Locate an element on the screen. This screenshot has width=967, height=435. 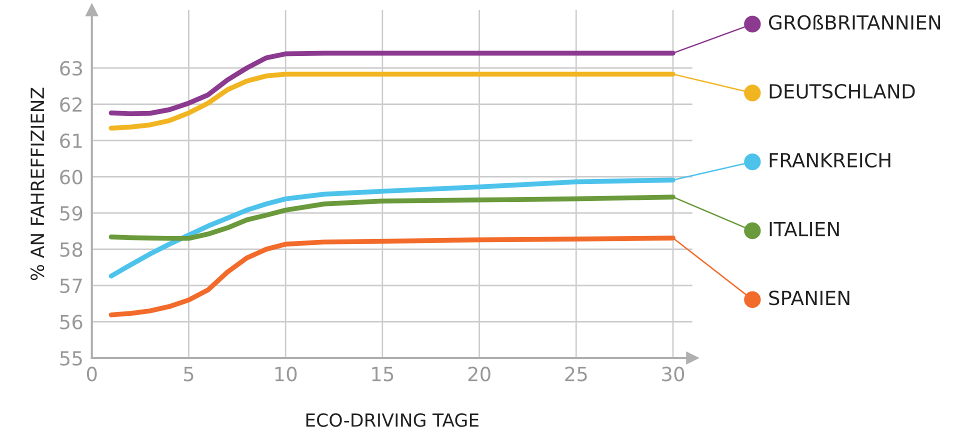
x-tick-label: 15 is located at coordinates (383, 374).